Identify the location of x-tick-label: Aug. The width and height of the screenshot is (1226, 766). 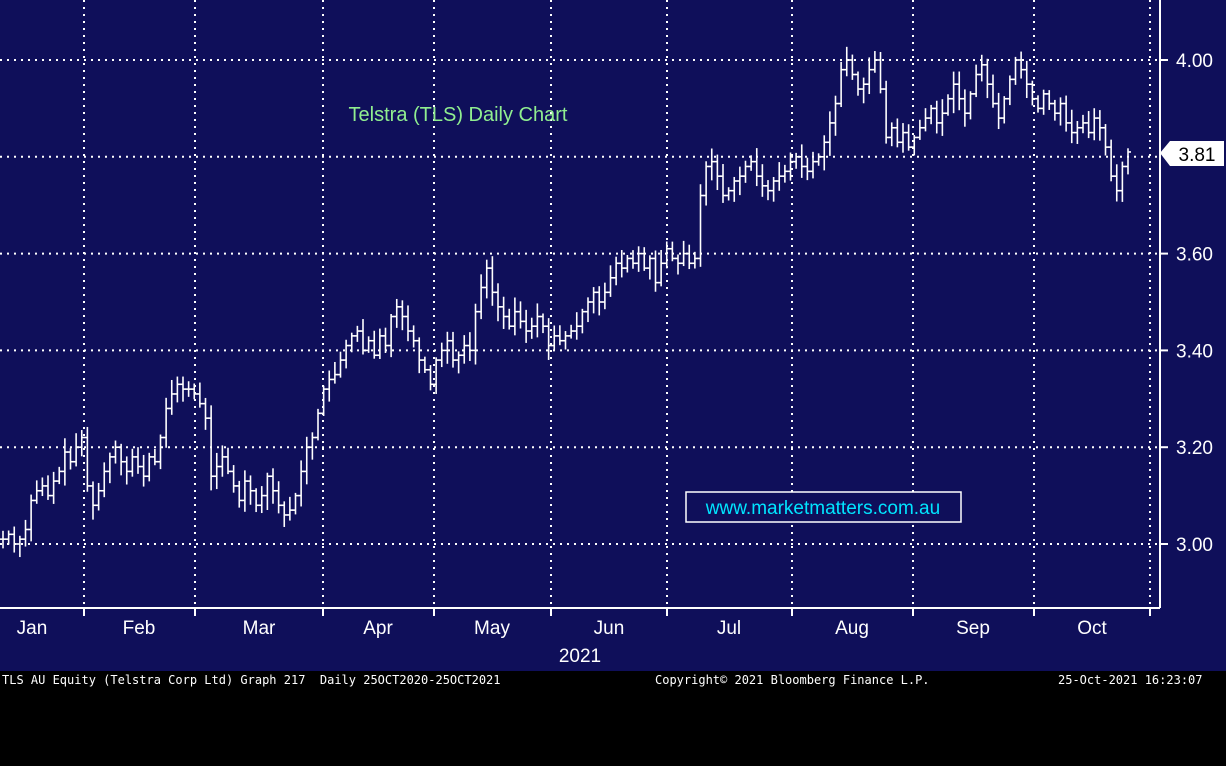
(852, 628).